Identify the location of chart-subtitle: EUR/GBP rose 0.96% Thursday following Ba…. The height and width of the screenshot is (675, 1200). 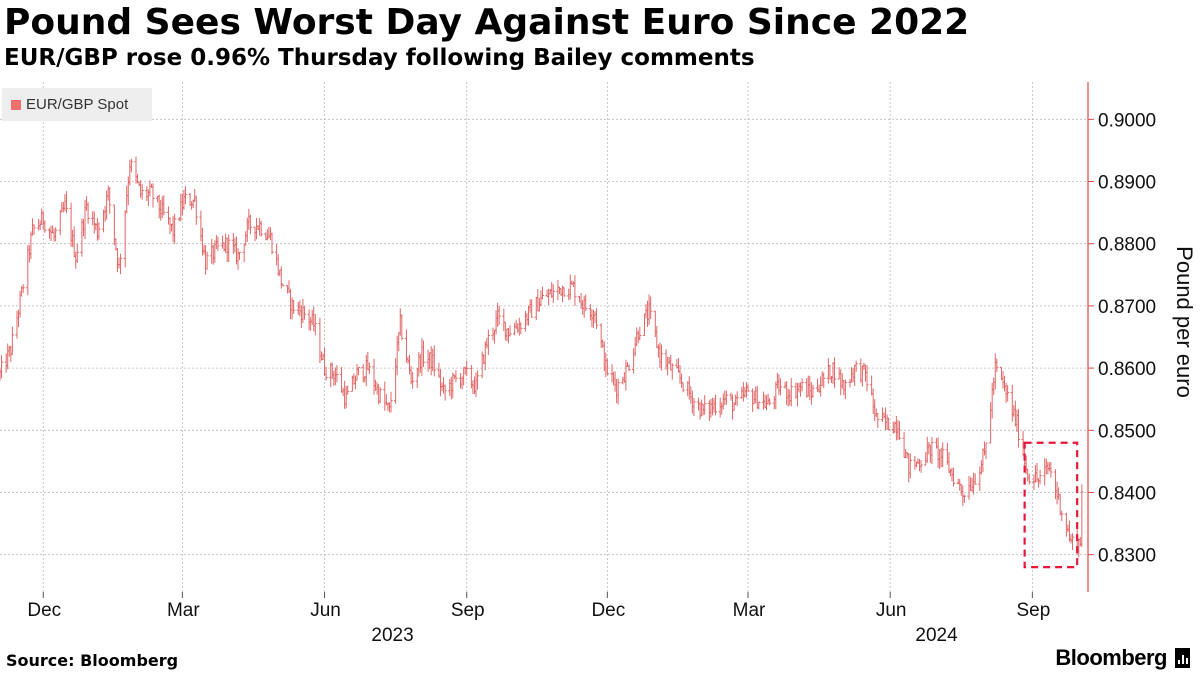
(379, 58).